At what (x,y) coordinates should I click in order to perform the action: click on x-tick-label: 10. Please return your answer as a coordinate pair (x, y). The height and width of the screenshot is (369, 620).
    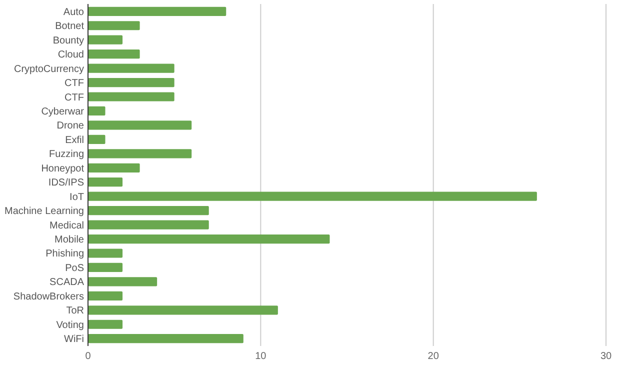
    Looking at the image, I should click on (261, 356).